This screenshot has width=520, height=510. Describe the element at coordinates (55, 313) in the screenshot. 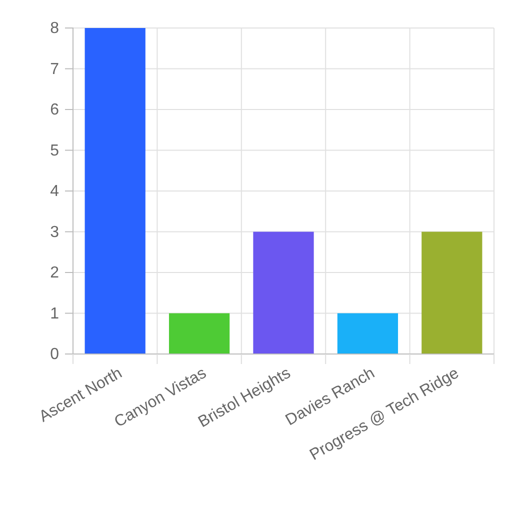

I see `y-tick-label: 1` at that location.